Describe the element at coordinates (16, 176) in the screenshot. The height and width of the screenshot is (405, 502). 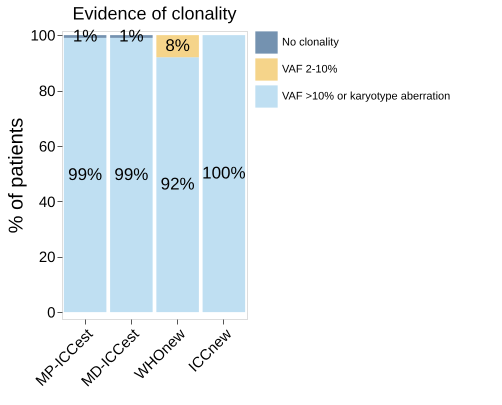
I see `y-axis-title: % of patients` at that location.